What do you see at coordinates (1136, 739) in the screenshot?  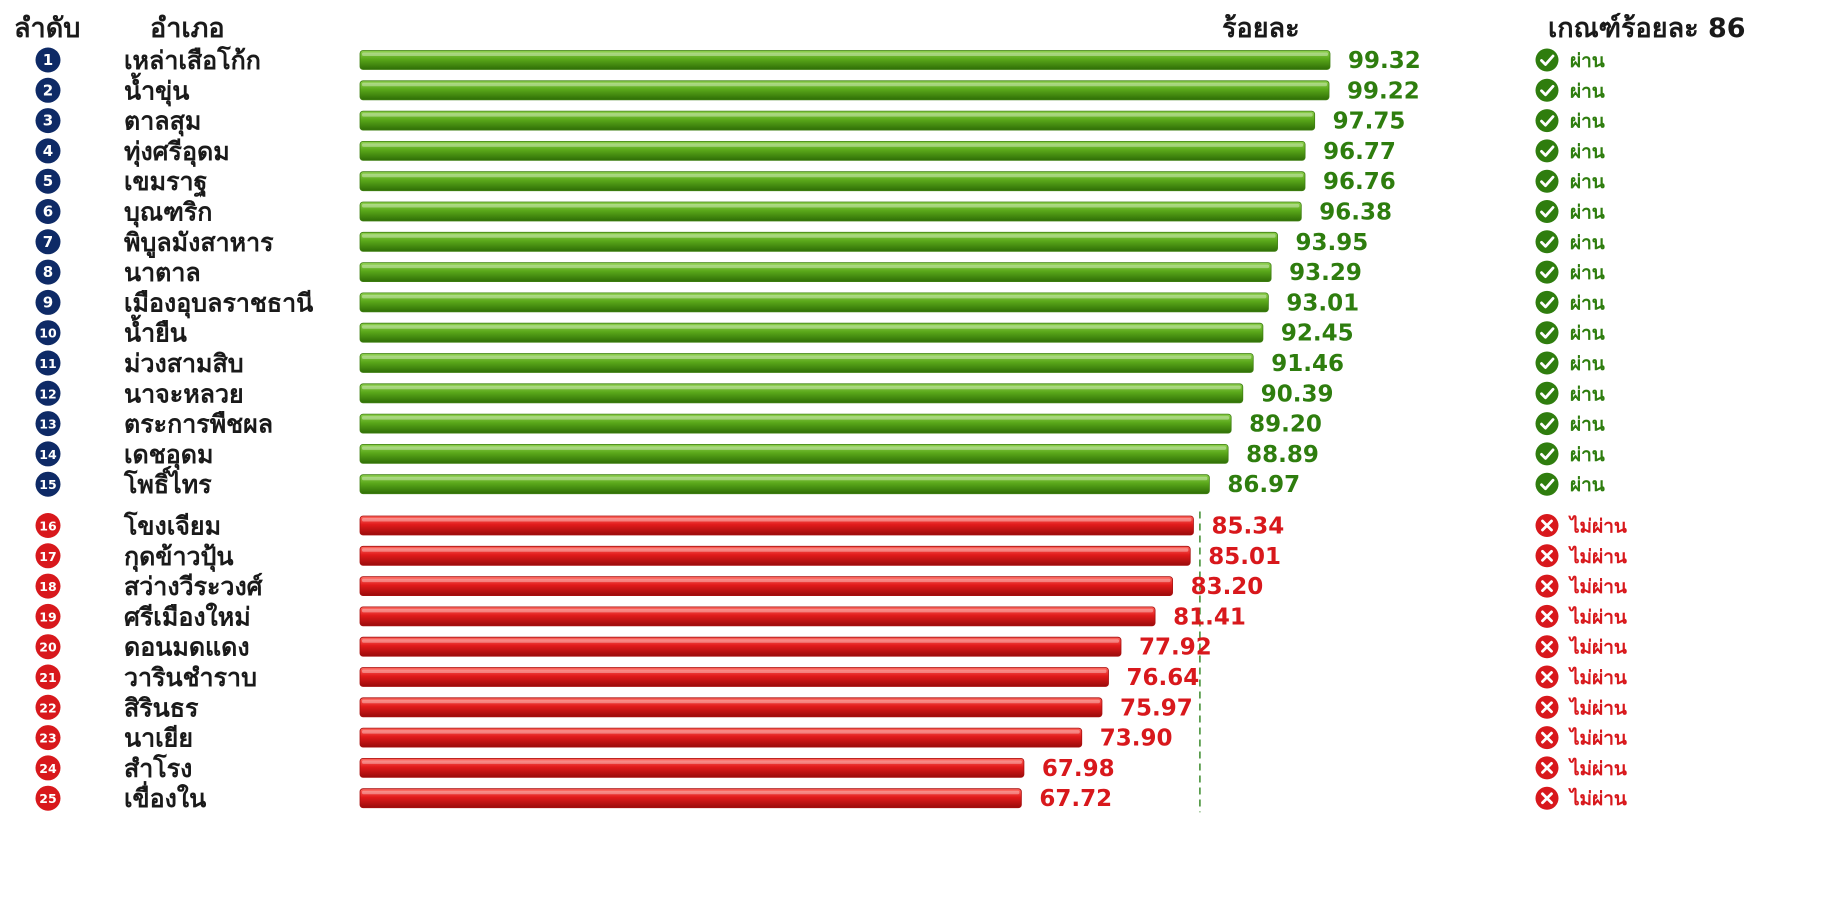 I see `value-label: 73.90` at bounding box center [1136, 739].